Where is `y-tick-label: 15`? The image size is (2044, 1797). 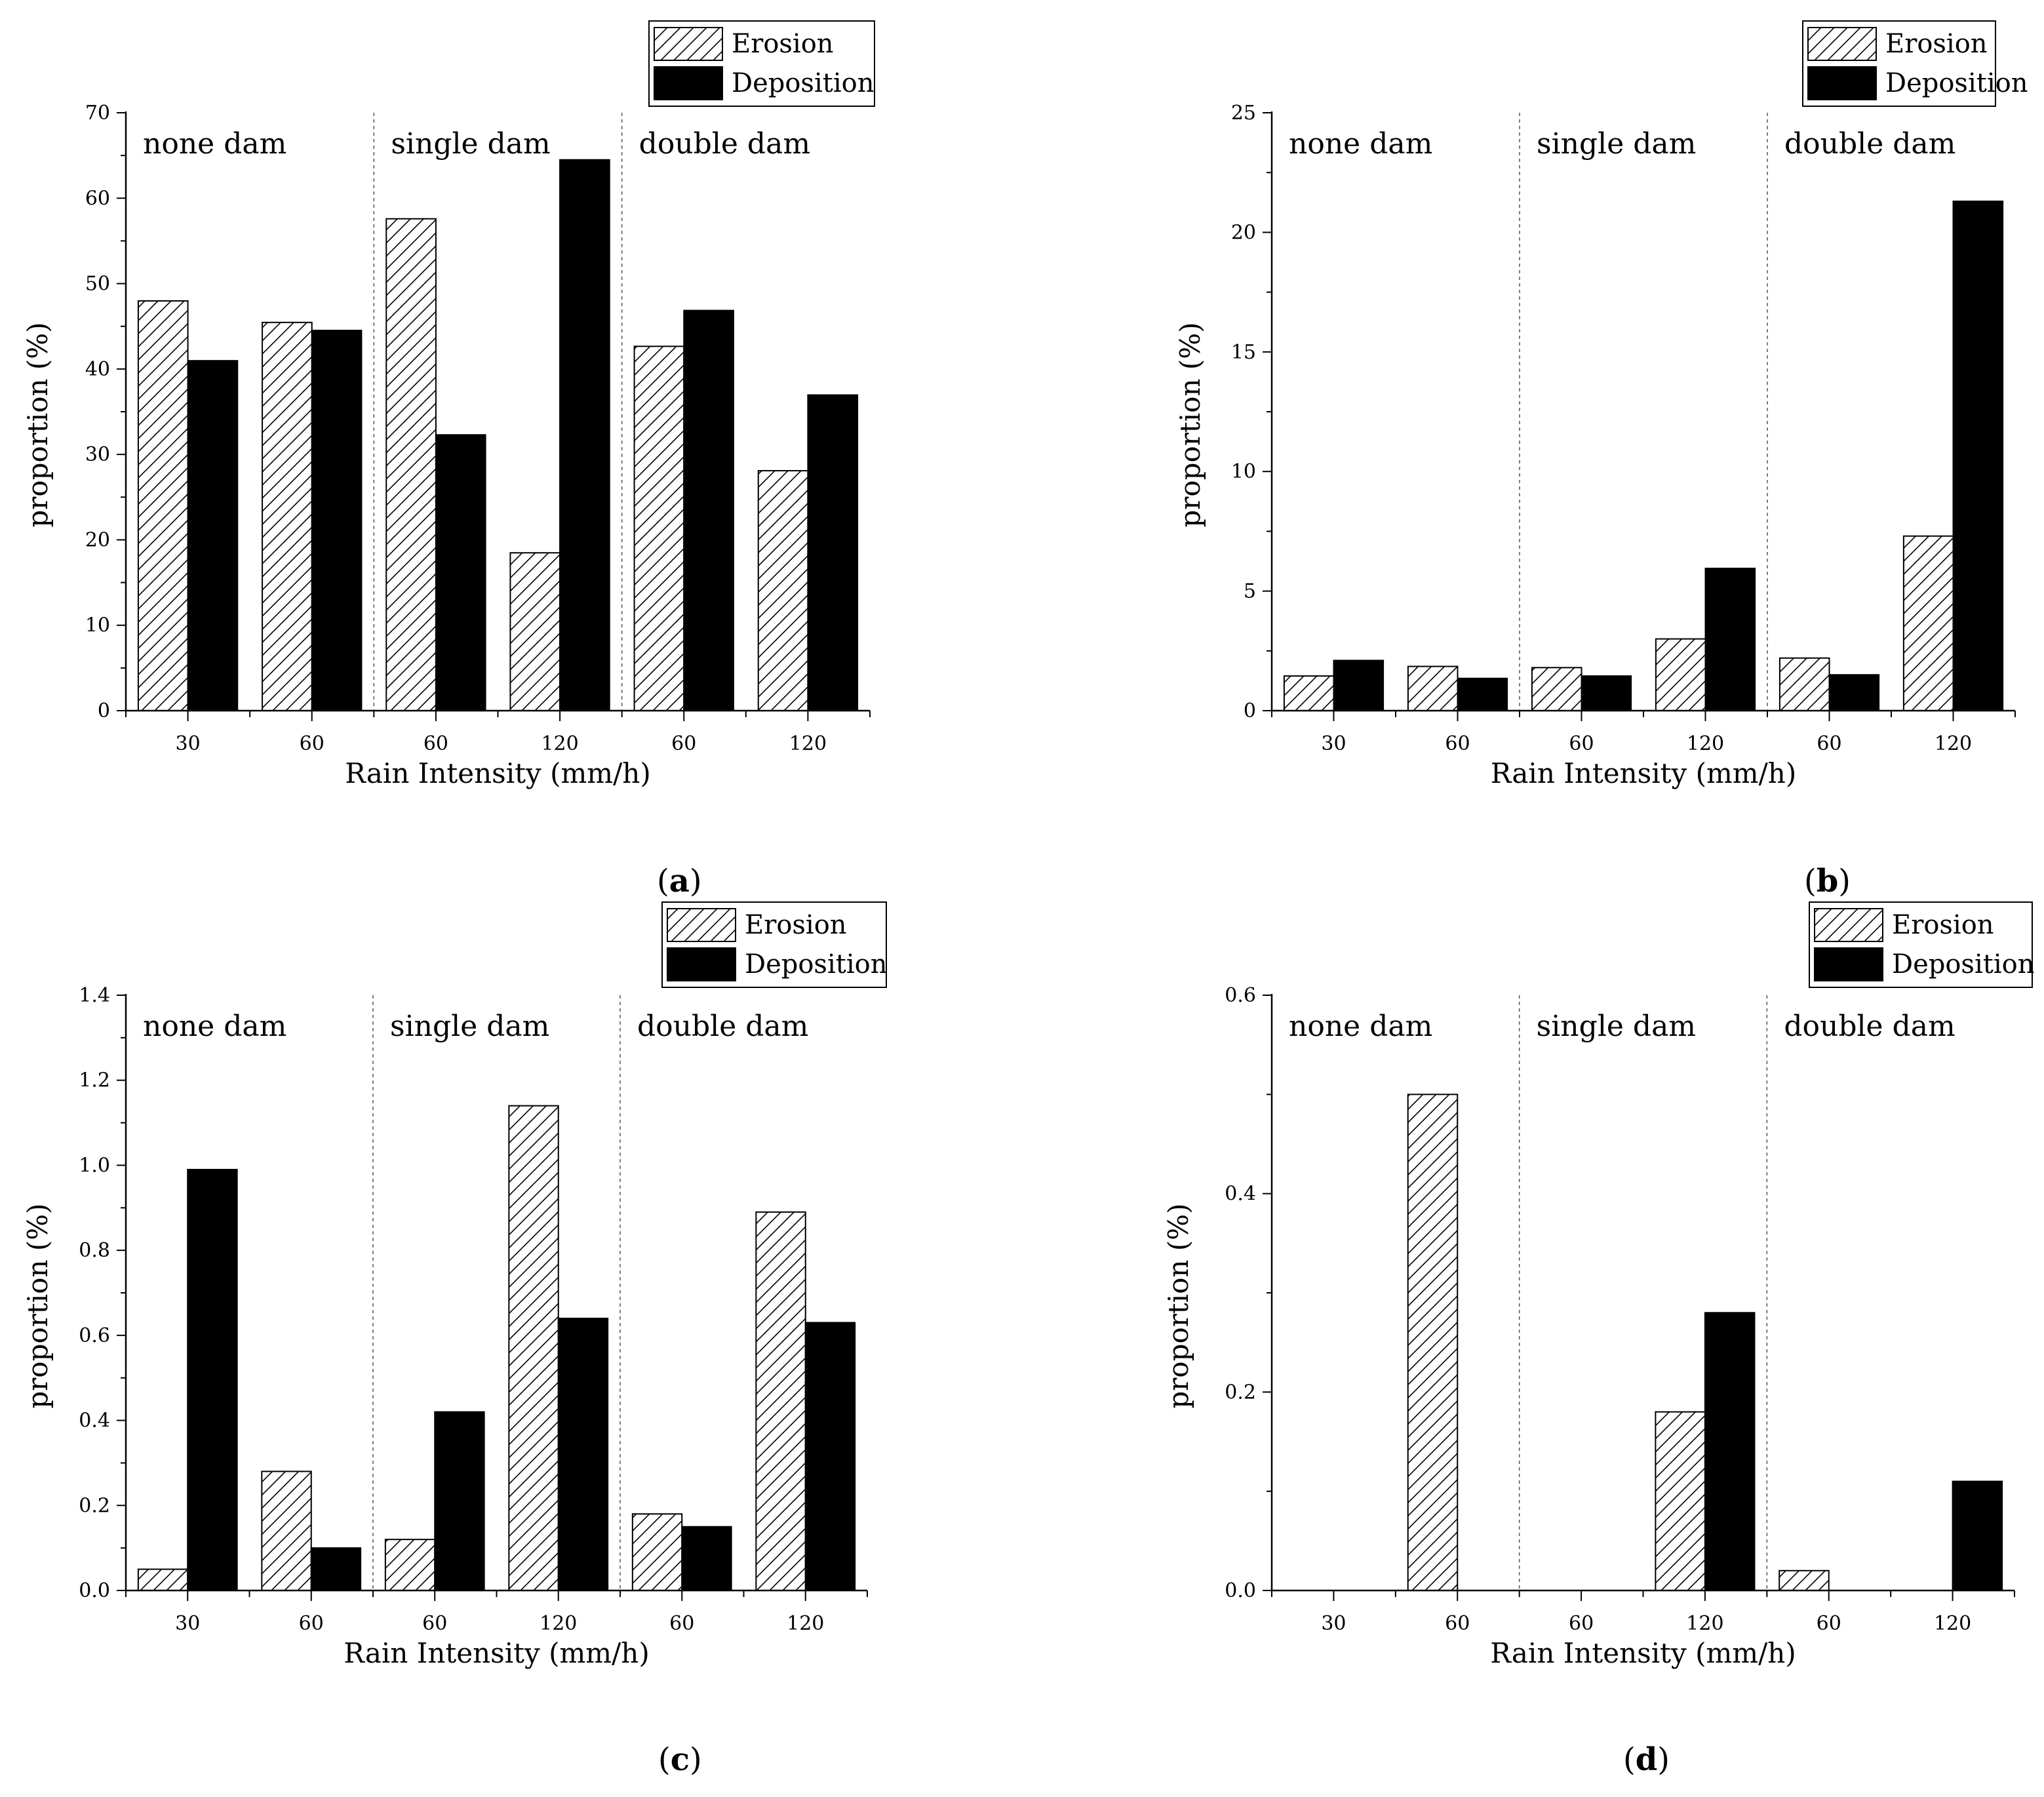 y-tick-label: 15 is located at coordinates (1243, 352).